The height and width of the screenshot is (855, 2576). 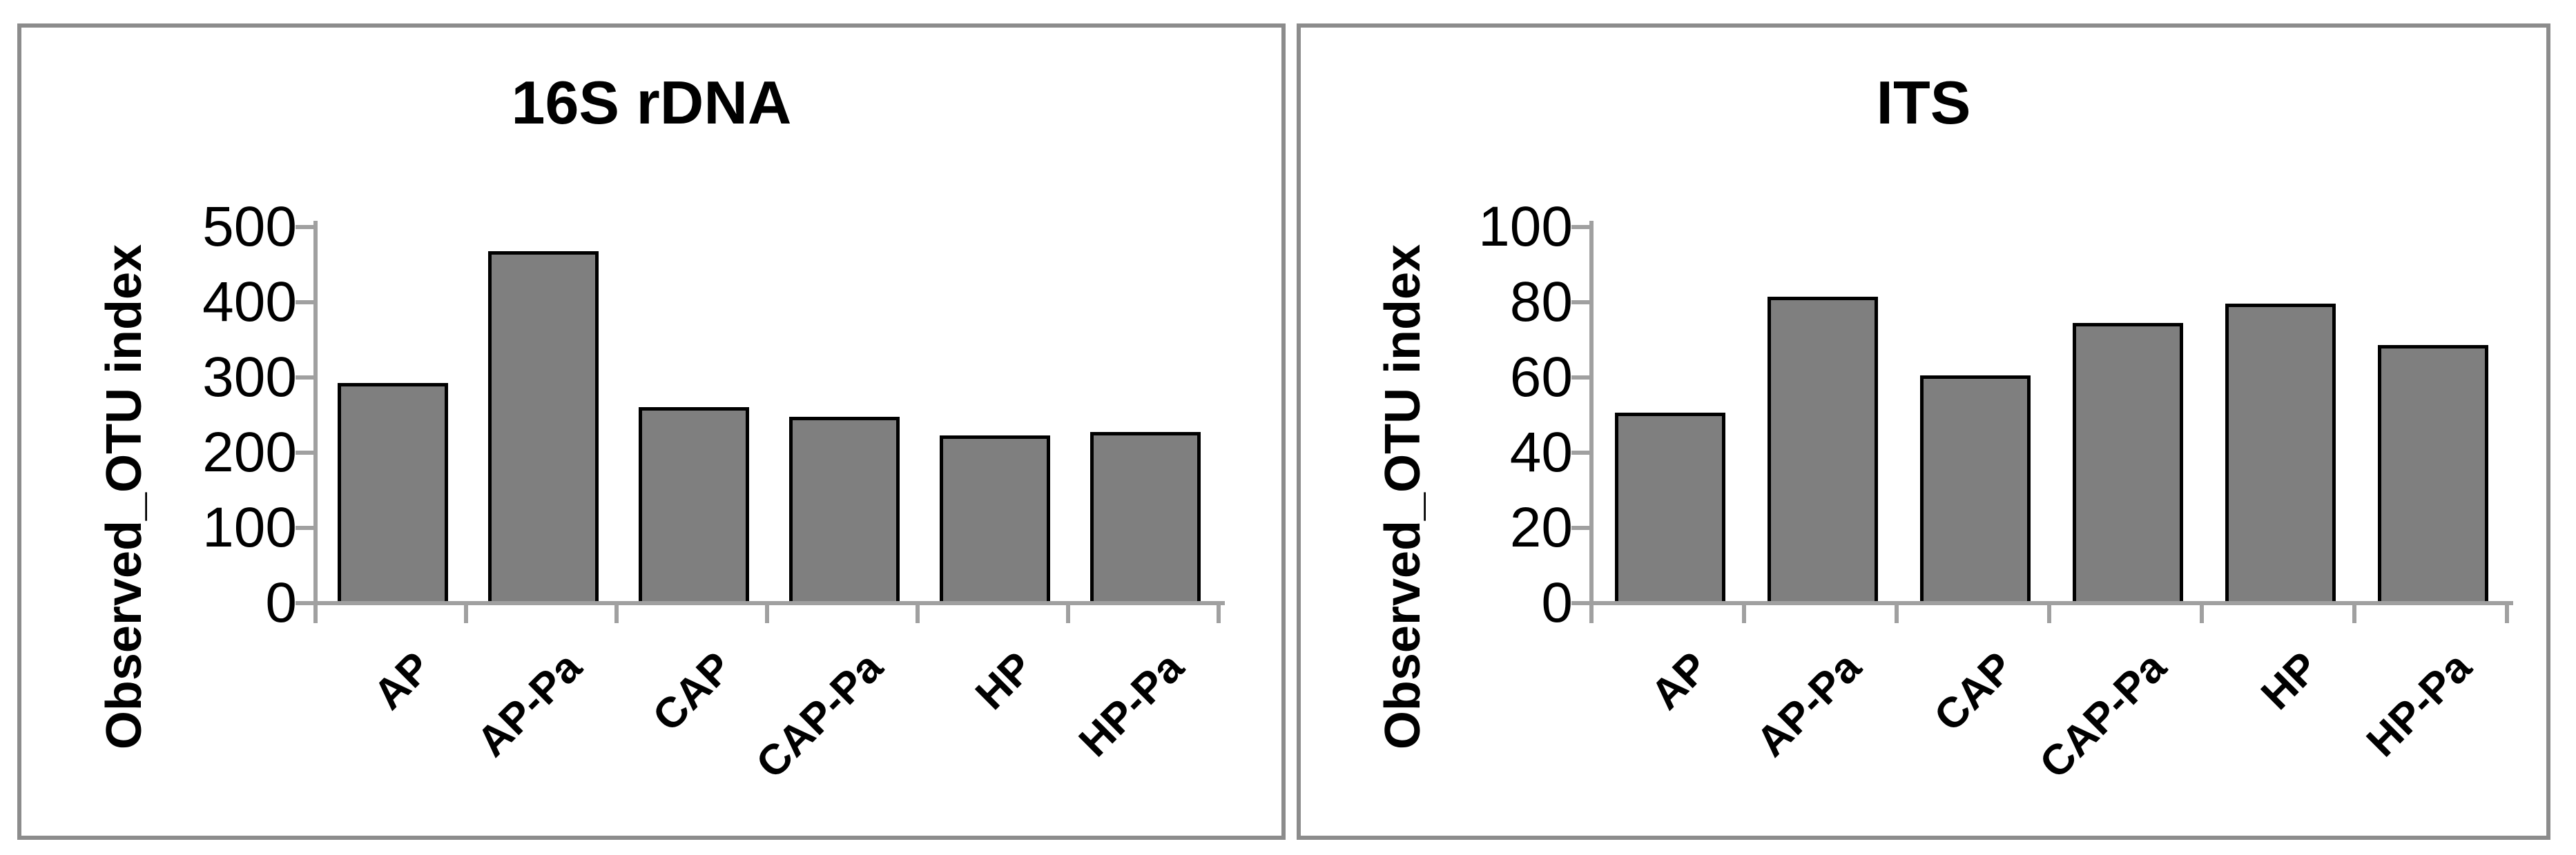 I want to click on y-tick-label: 200, so click(x=249, y=452).